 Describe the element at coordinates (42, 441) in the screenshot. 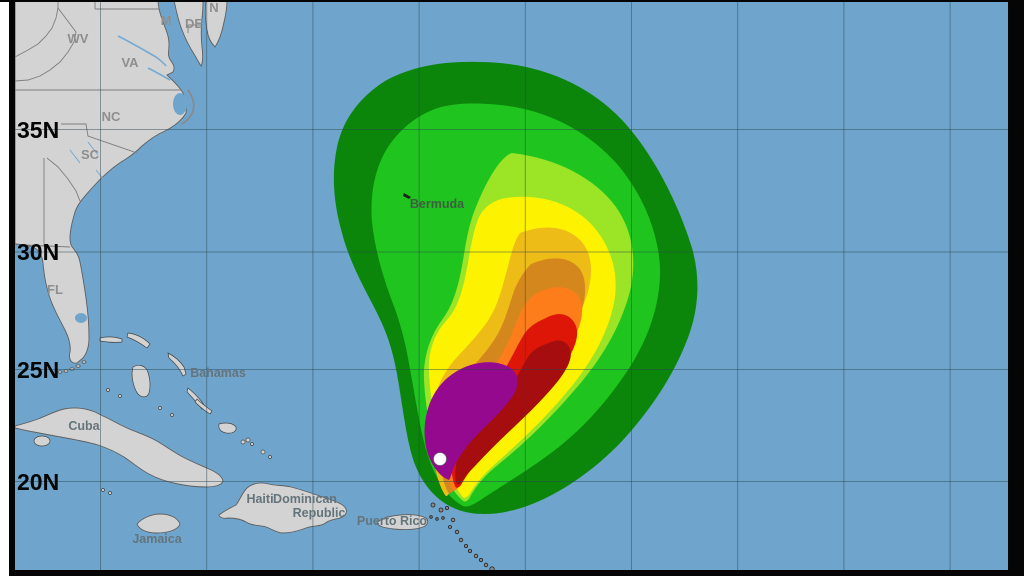

I see `isla-juventud` at that location.